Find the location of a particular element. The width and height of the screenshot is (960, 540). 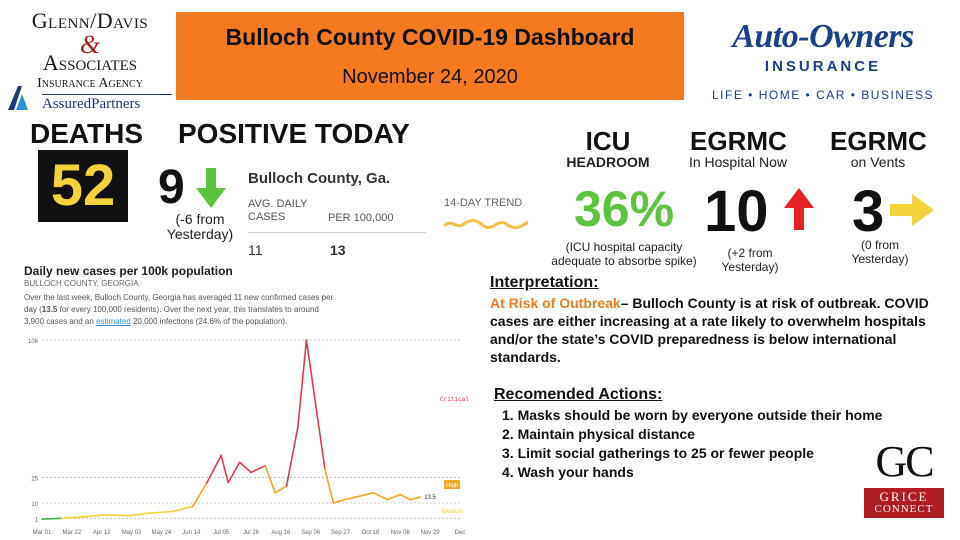

x-tick-label: Jul 26 is located at coordinates (251, 533).